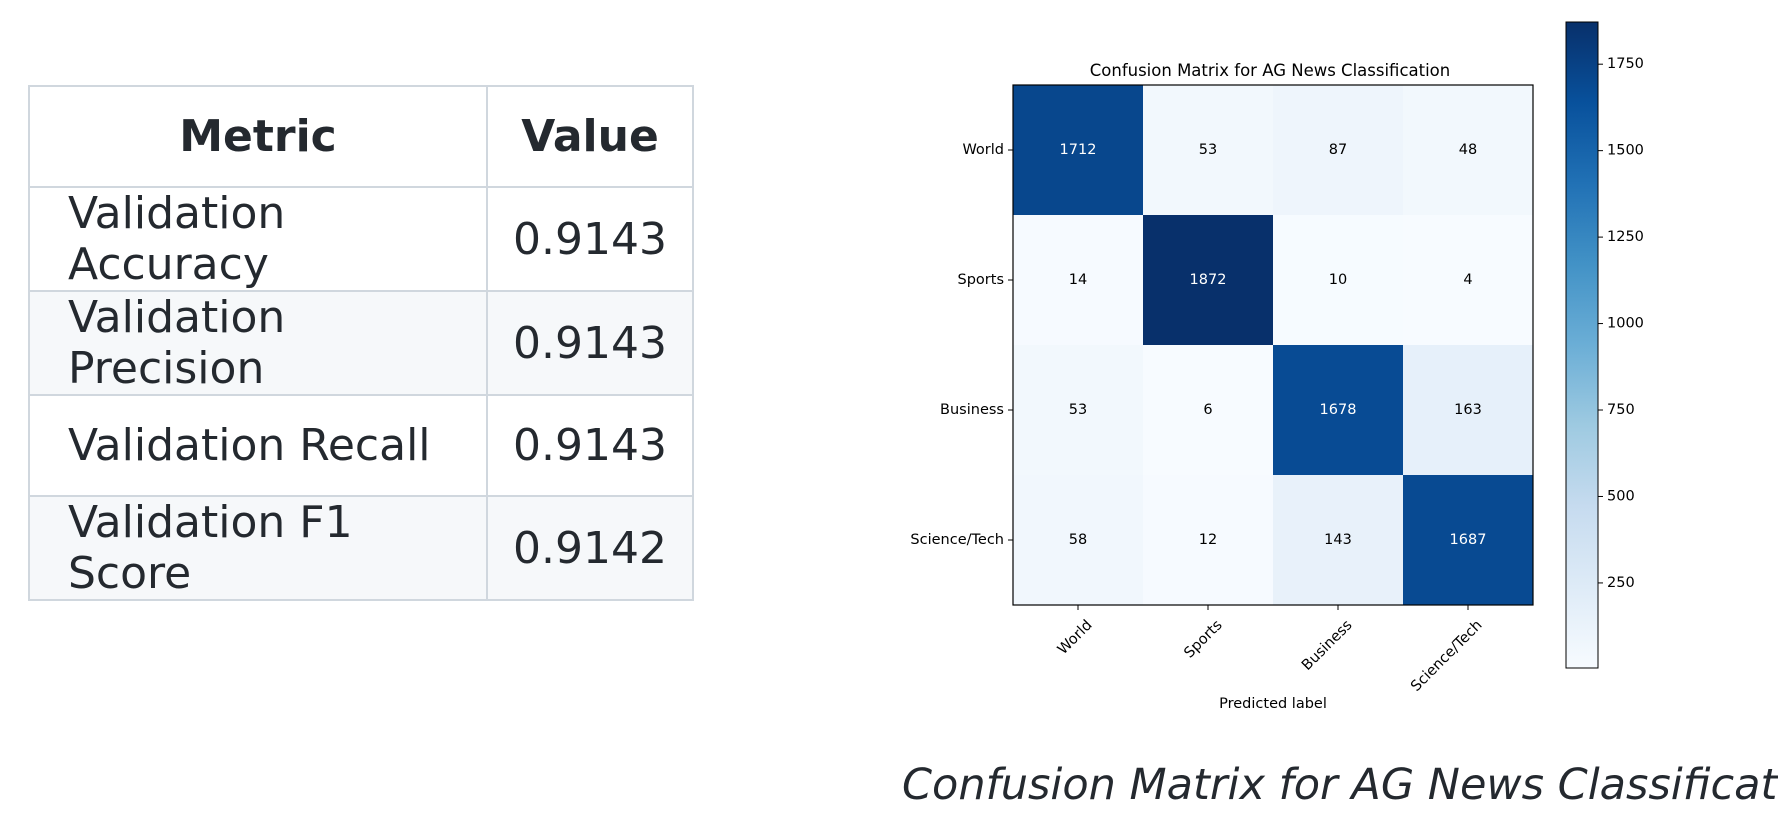  What do you see at coordinates (1625, 151) in the screenshot?
I see `colorbar-tick-label: 1500` at bounding box center [1625, 151].